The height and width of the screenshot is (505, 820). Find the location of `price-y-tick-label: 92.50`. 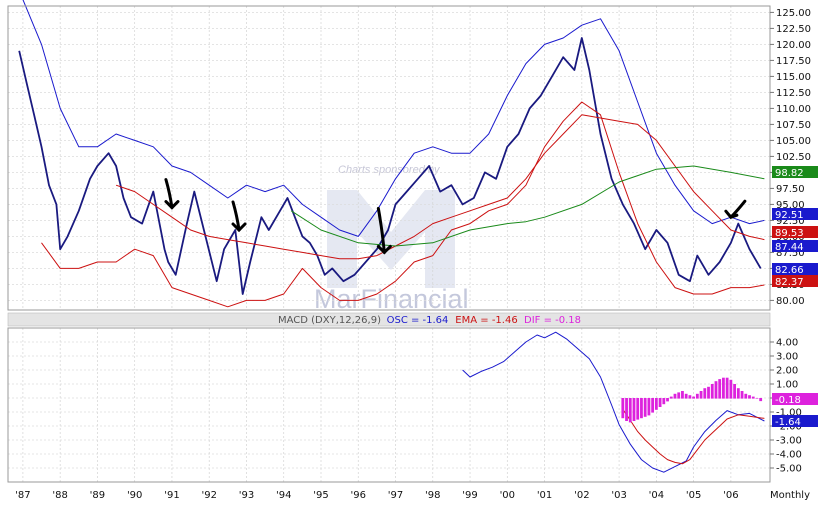

price-y-tick-label: 92.50 is located at coordinates (790, 221).